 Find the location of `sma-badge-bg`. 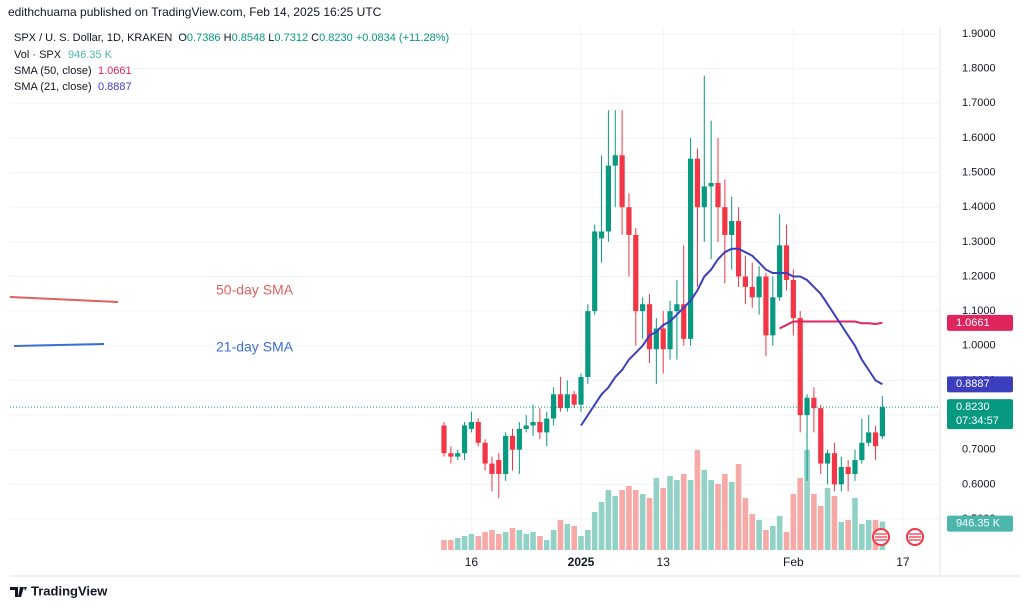

sma-badge-bg is located at coordinates (980, 384).